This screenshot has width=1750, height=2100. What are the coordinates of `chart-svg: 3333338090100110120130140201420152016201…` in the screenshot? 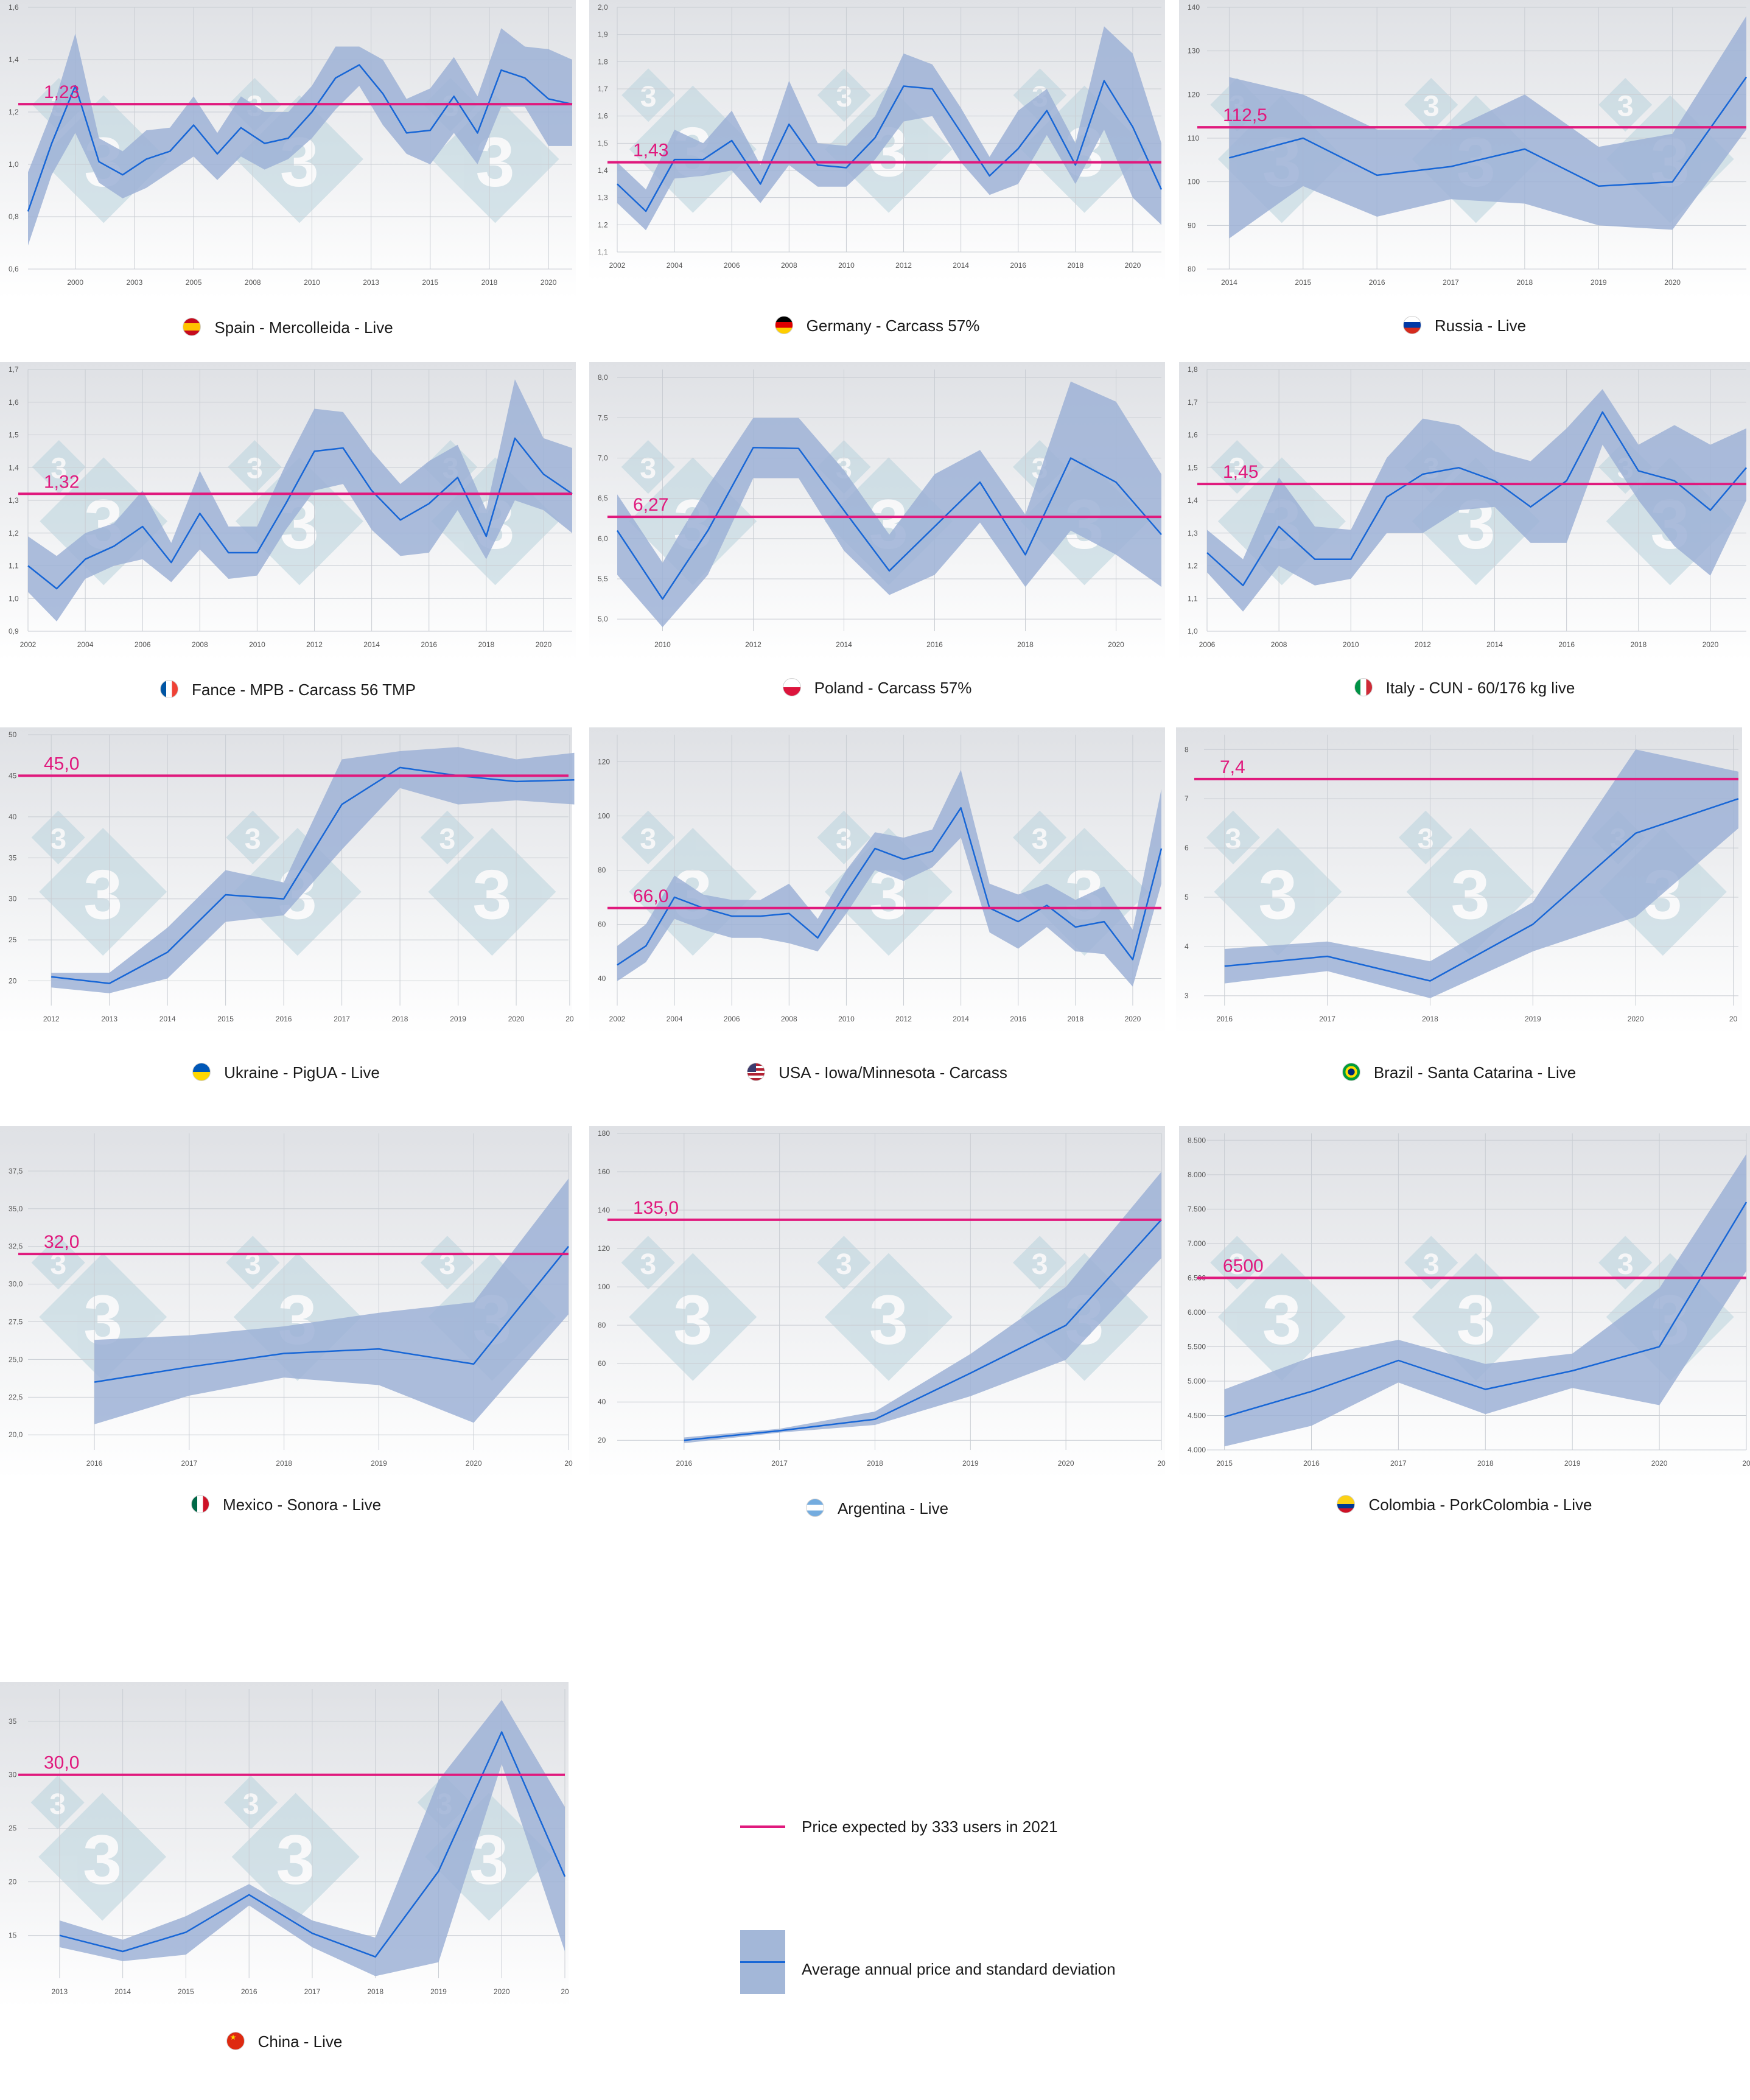 It's located at (1465, 149).